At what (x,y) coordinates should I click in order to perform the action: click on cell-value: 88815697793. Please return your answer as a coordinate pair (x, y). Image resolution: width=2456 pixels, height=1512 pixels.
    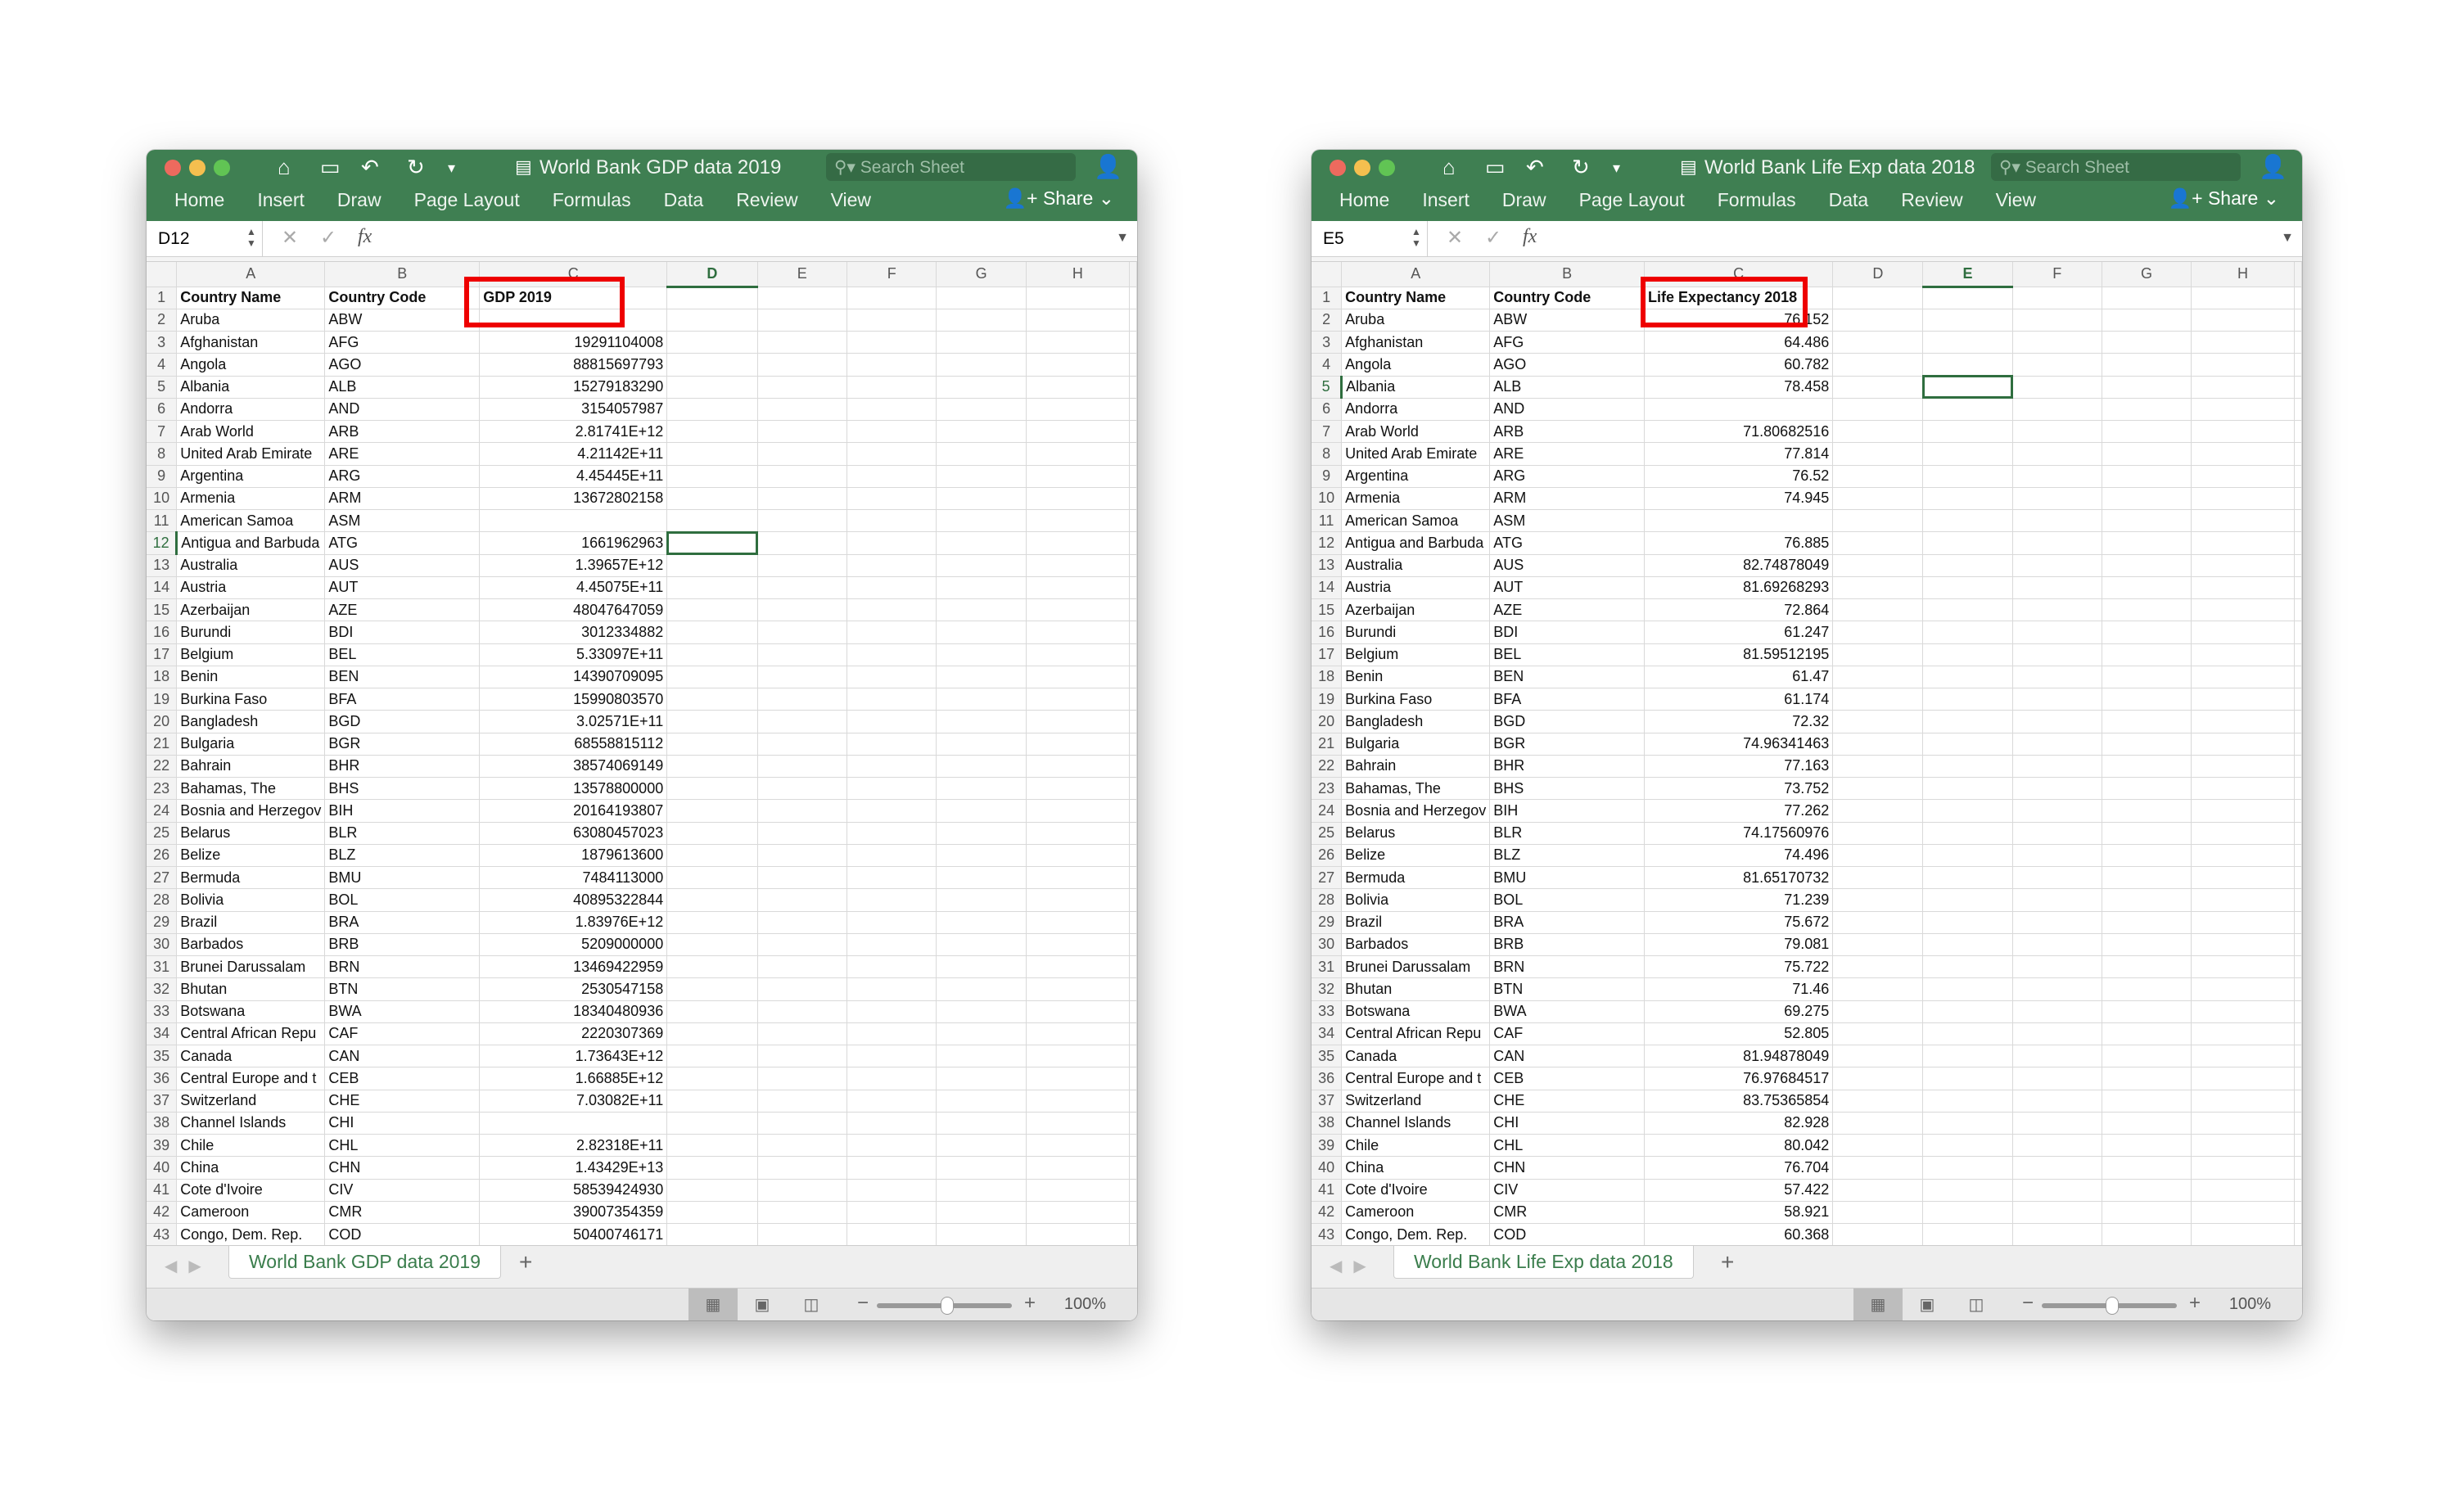
    Looking at the image, I should click on (573, 365).